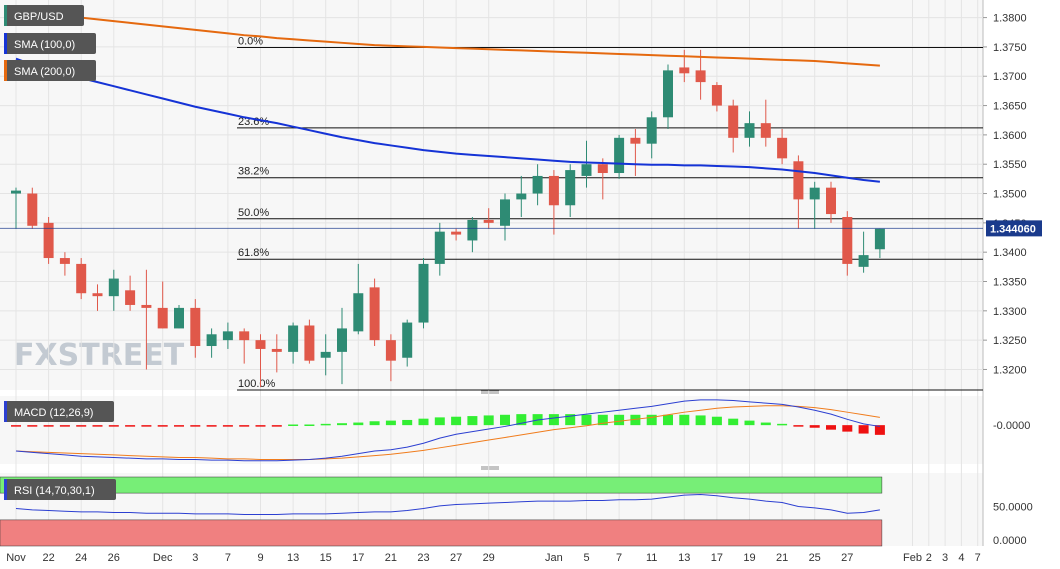 This screenshot has height=569, width=1060. Describe the element at coordinates (48, 558) in the screenshot. I see `time-tick-label: 22` at that location.